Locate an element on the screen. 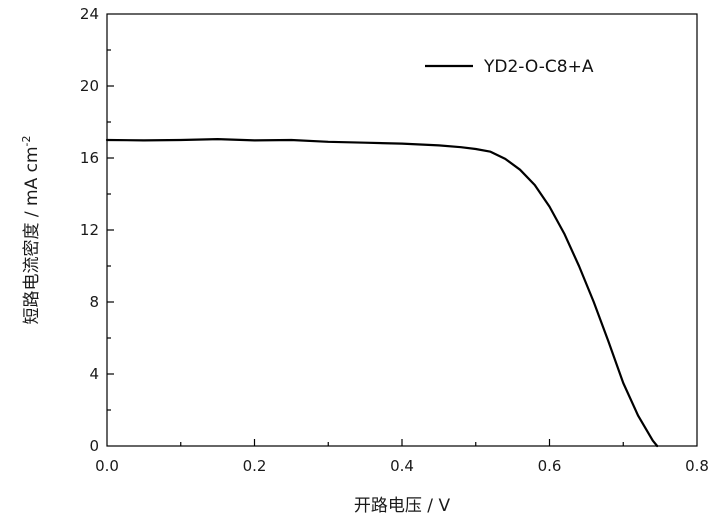  y-tick-label: 8 is located at coordinates (94, 302).